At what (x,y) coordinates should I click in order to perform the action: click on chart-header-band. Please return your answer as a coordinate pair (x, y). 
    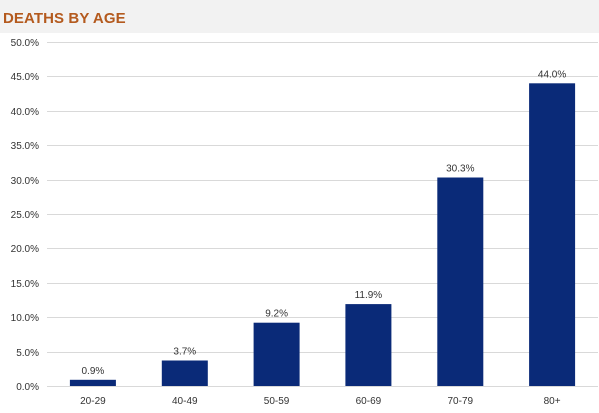
    Looking at the image, I should click on (299, 16).